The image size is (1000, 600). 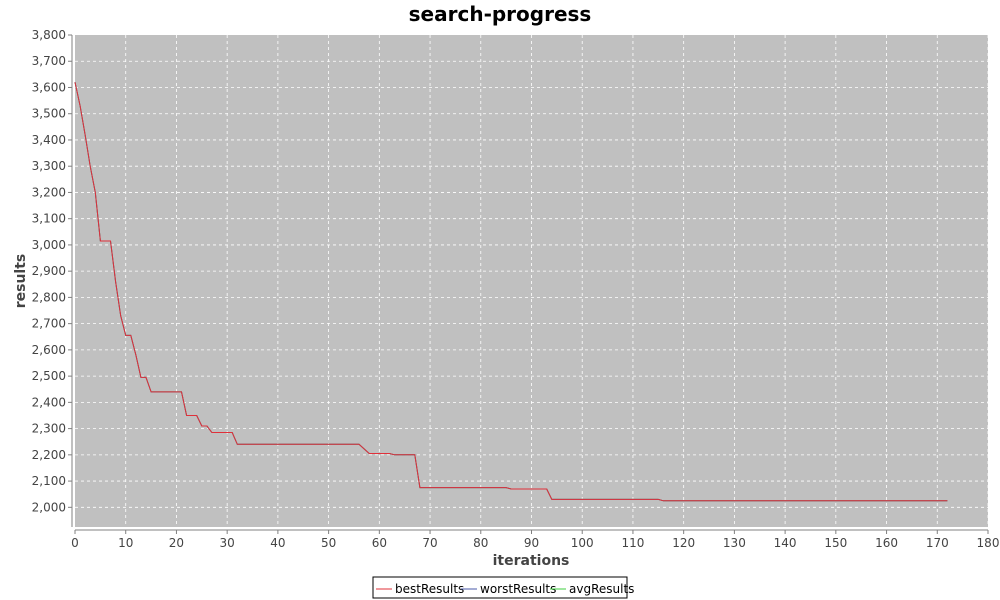 I want to click on x-tick-label: 50, so click(x=328, y=543).